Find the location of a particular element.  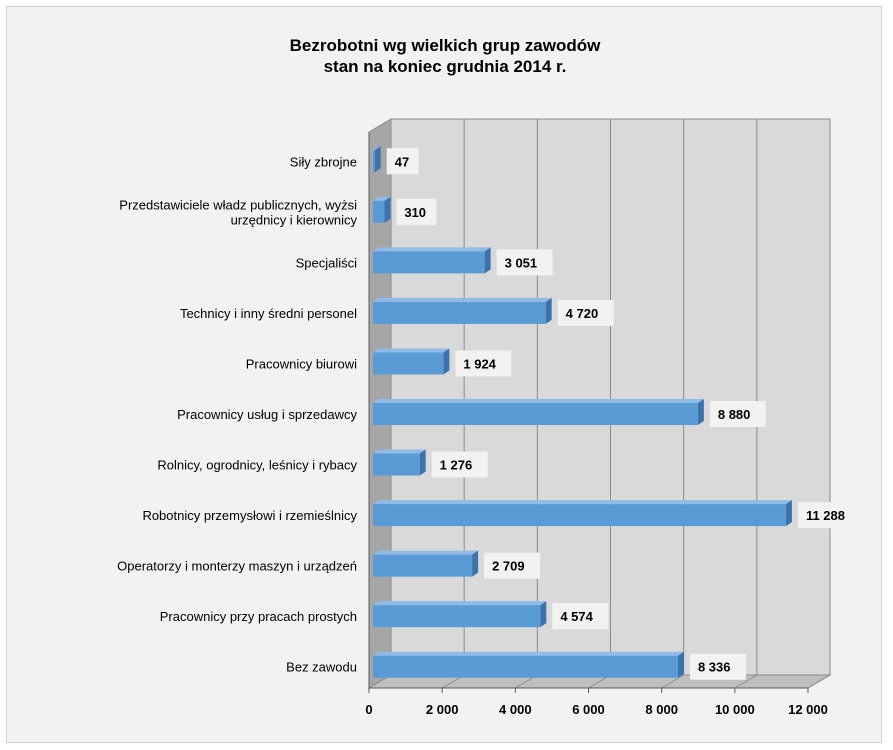

x-tick-label: 8 000 is located at coordinates (661, 709).